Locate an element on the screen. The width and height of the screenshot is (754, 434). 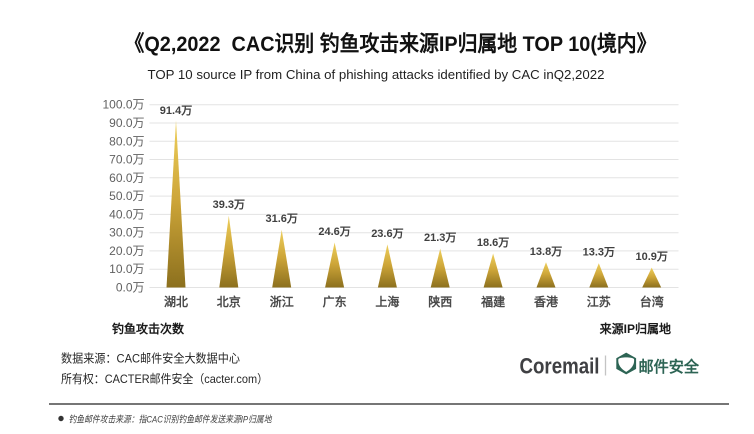
svg-text: 90.0万 is located at coordinates (126, 123).